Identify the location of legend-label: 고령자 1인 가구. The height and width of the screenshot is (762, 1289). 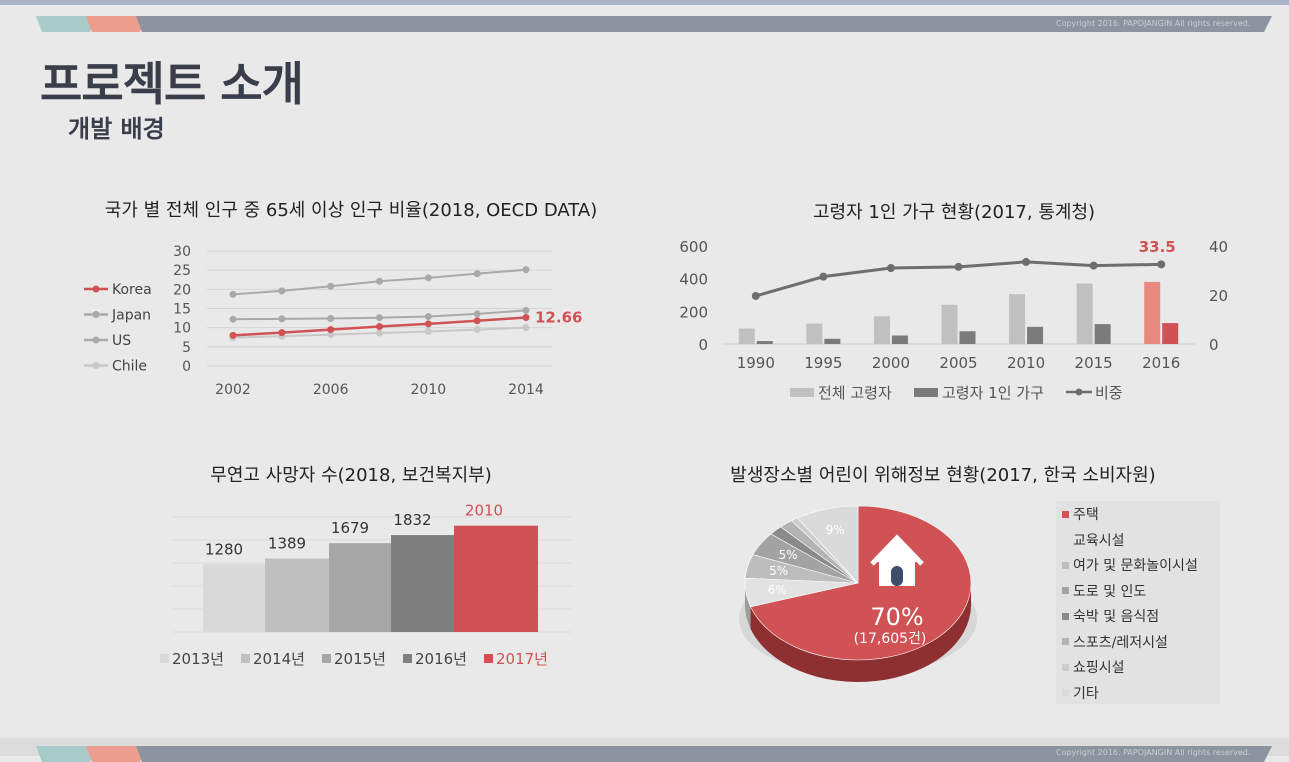
(993, 393).